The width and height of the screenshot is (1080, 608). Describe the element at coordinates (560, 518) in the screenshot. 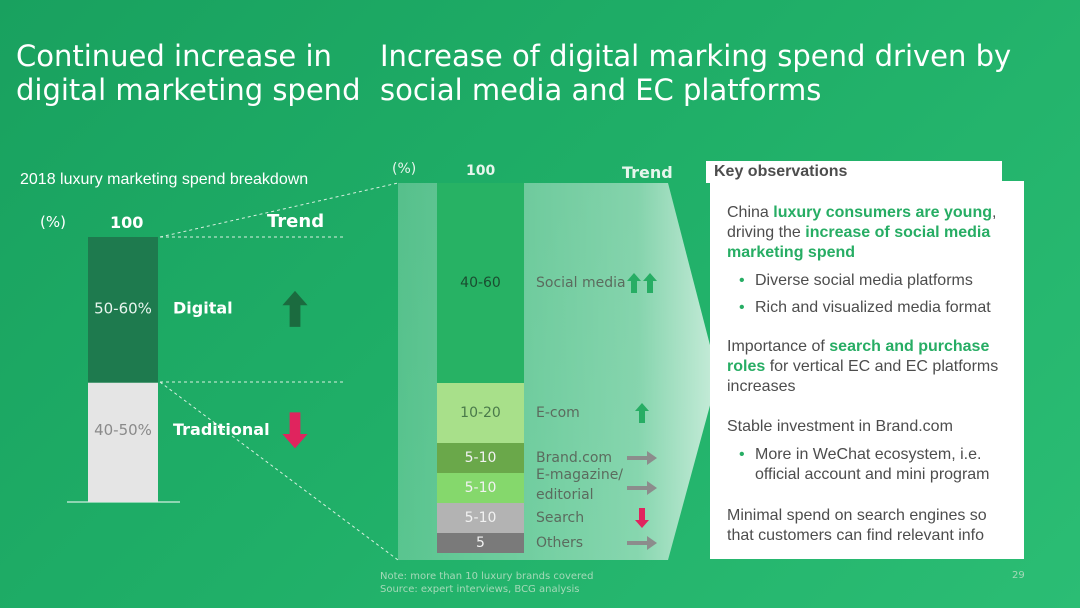

I see `right-segment-name: Search` at that location.